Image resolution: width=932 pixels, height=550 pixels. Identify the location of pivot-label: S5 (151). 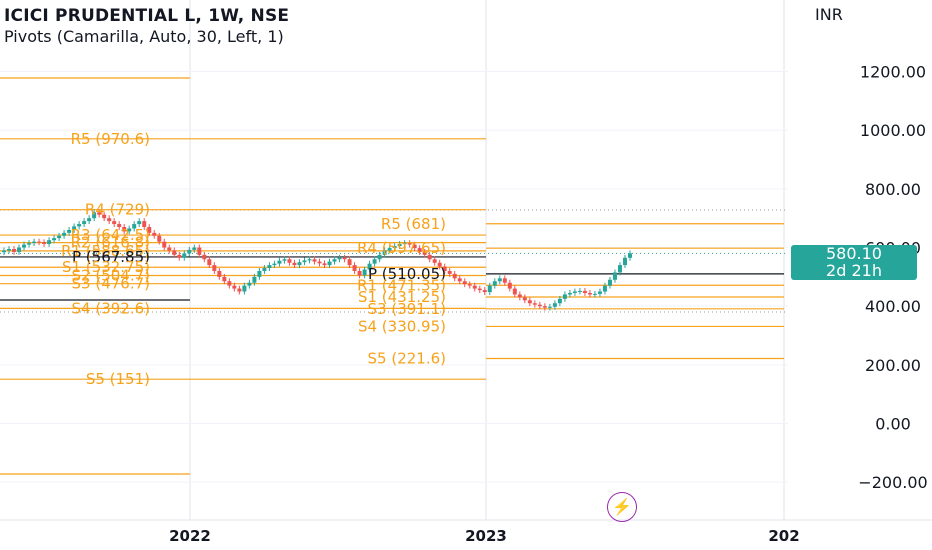
(118, 379).